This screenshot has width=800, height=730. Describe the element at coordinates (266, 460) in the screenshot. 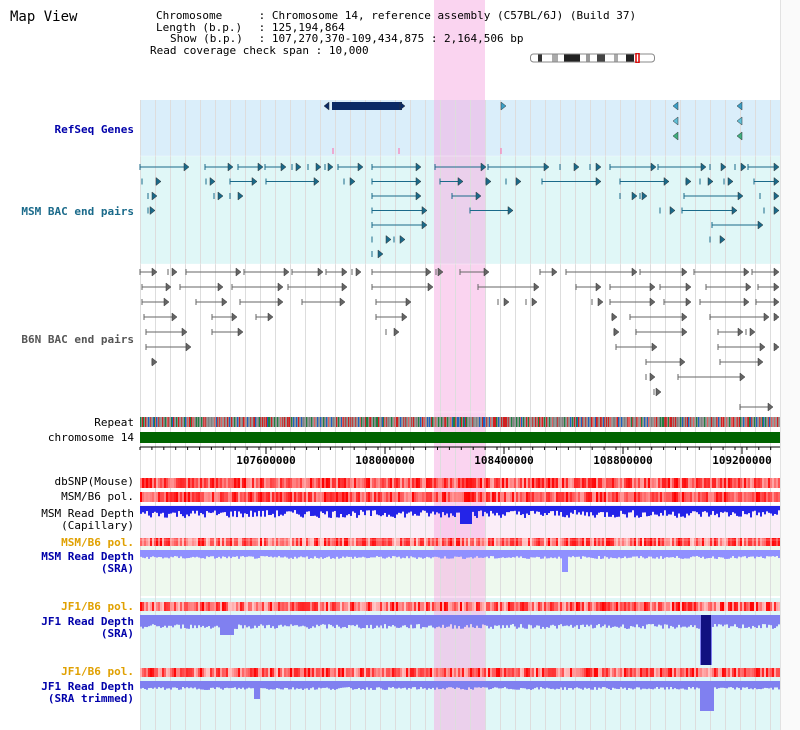

I see `axis-tick-label: 107600000` at that location.